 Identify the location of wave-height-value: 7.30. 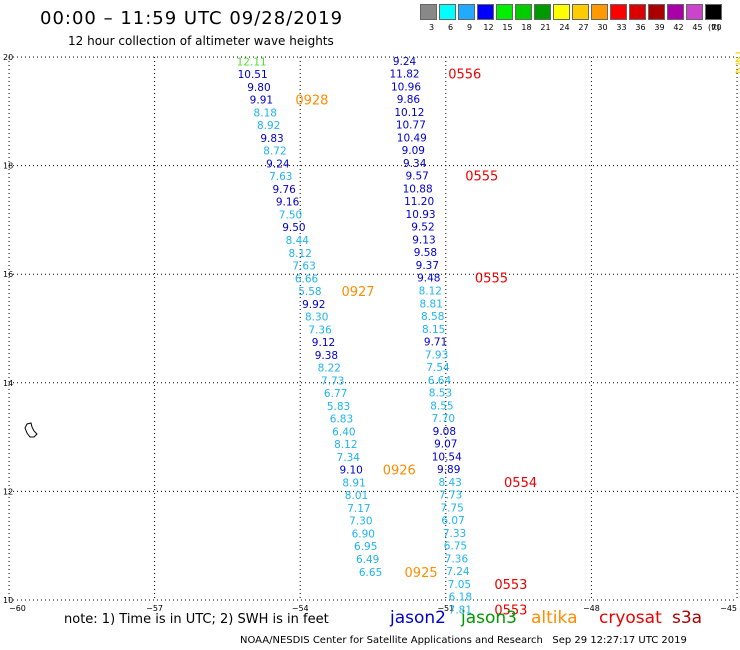
(360, 522).